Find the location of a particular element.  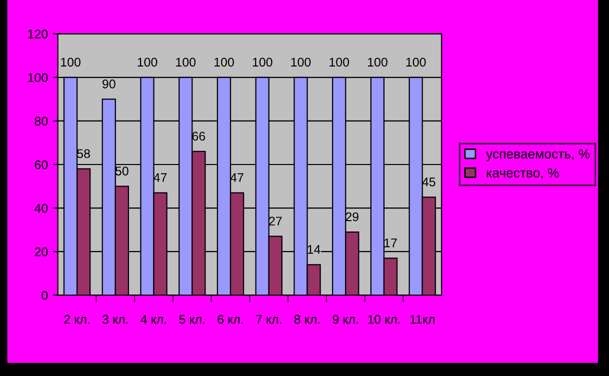

y-tick-label: 60 is located at coordinates (41, 165).